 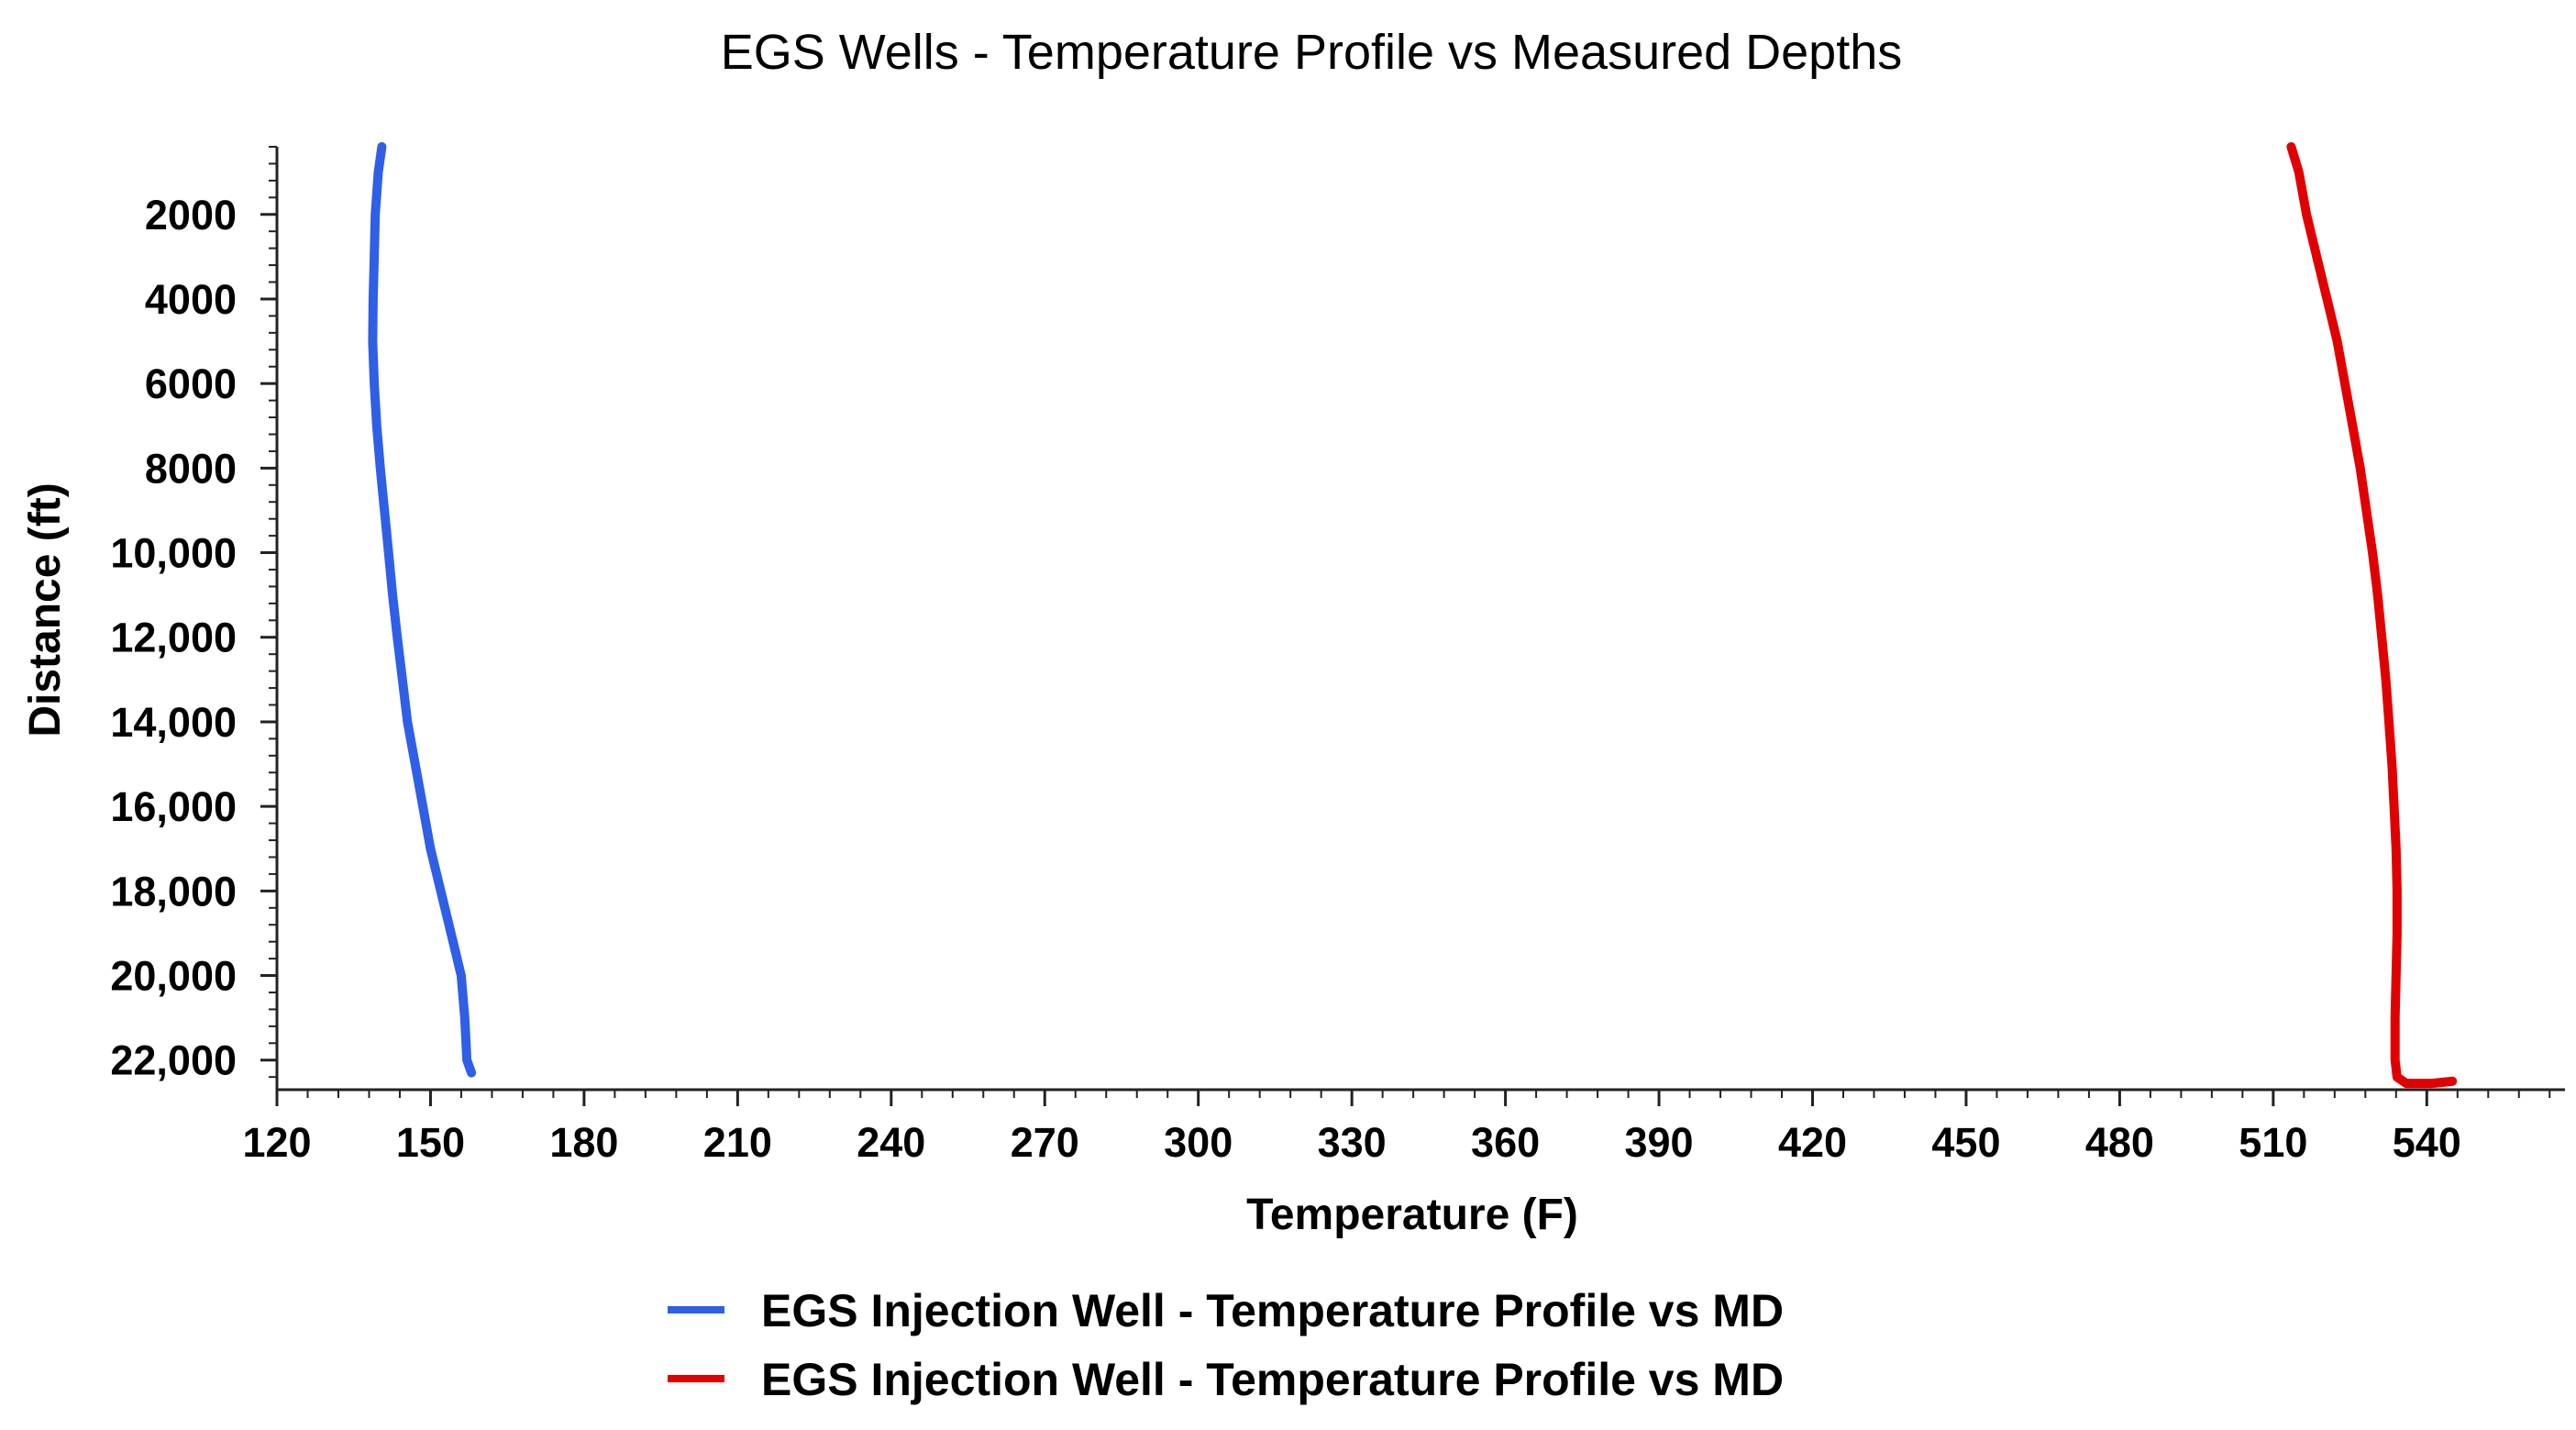 What do you see at coordinates (191, 215) in the screenshot?
I see `y-tick-label: 2000` at bounding box center [191, 215].